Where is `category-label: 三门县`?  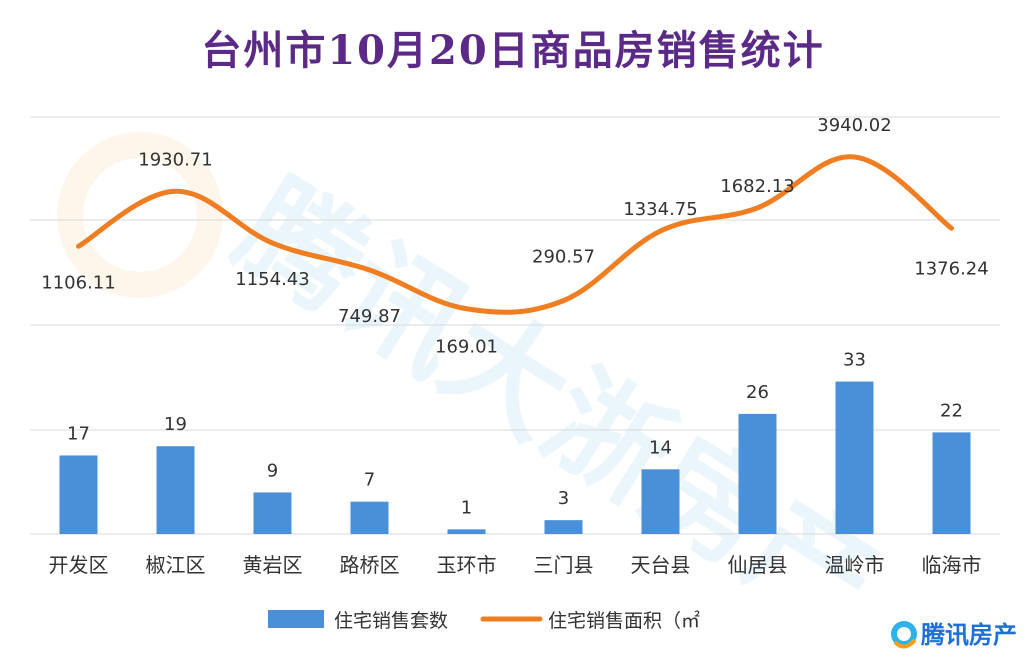 category-label: 三门县 is located at coordinates (564, 565).